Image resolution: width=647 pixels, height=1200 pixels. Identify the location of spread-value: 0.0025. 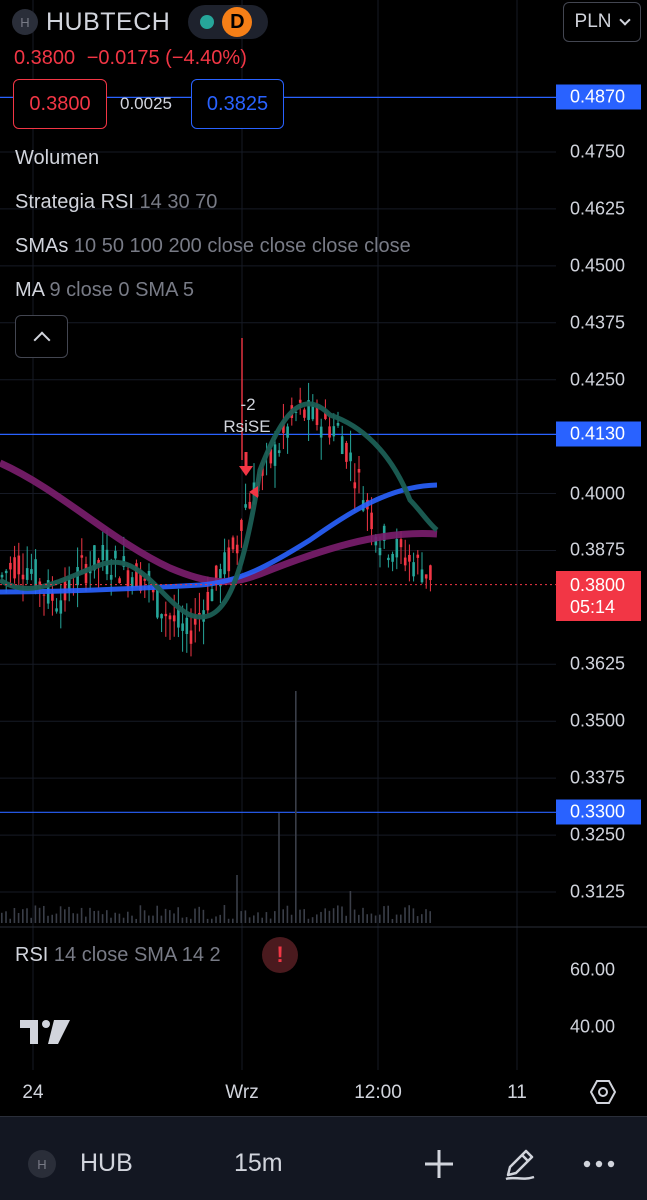
(146, 103).